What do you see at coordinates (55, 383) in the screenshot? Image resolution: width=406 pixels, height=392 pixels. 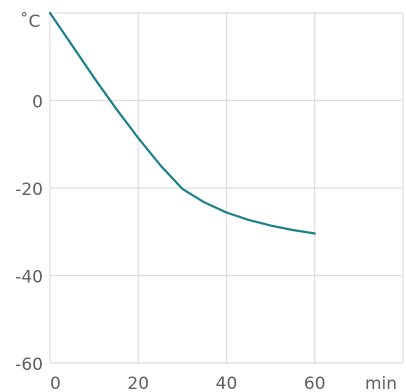 I see `x-tick-label: 0` at bounding box center [55, 383].